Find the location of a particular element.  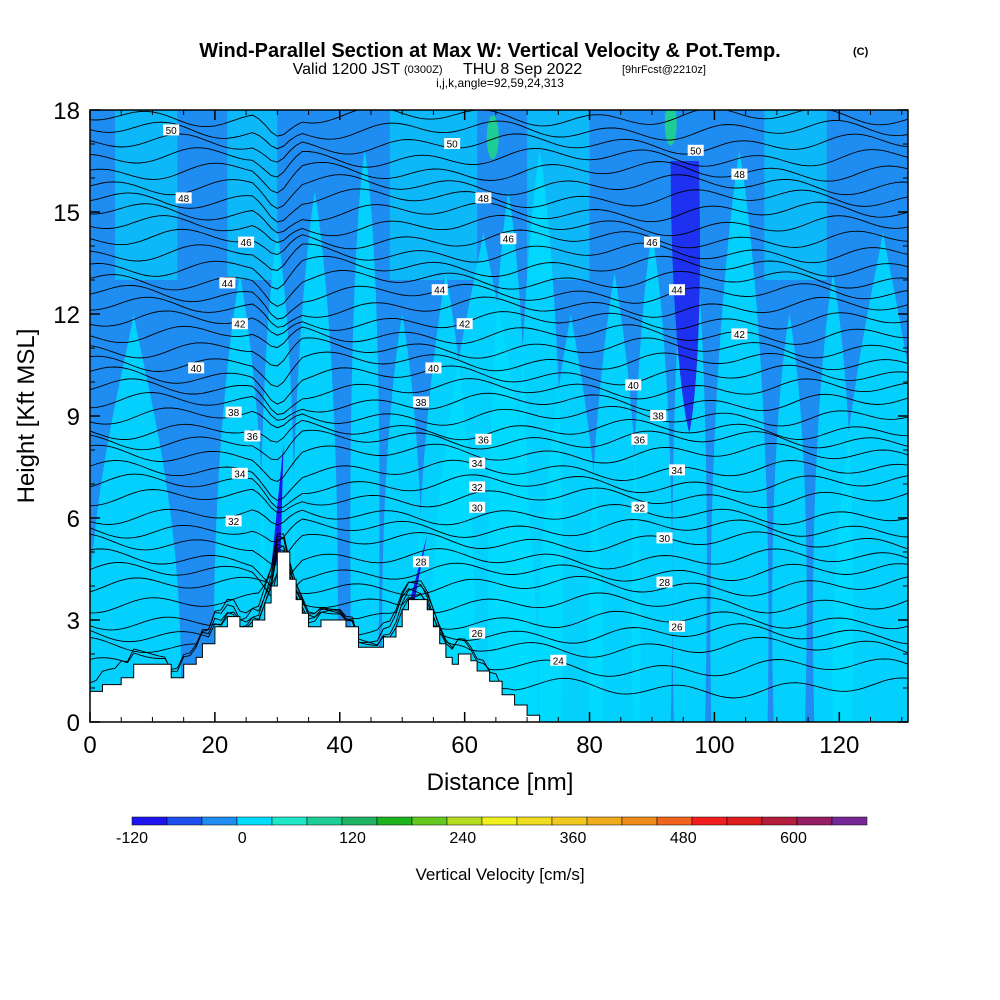

svg-text: 30 is located at coordinates (665, 539).